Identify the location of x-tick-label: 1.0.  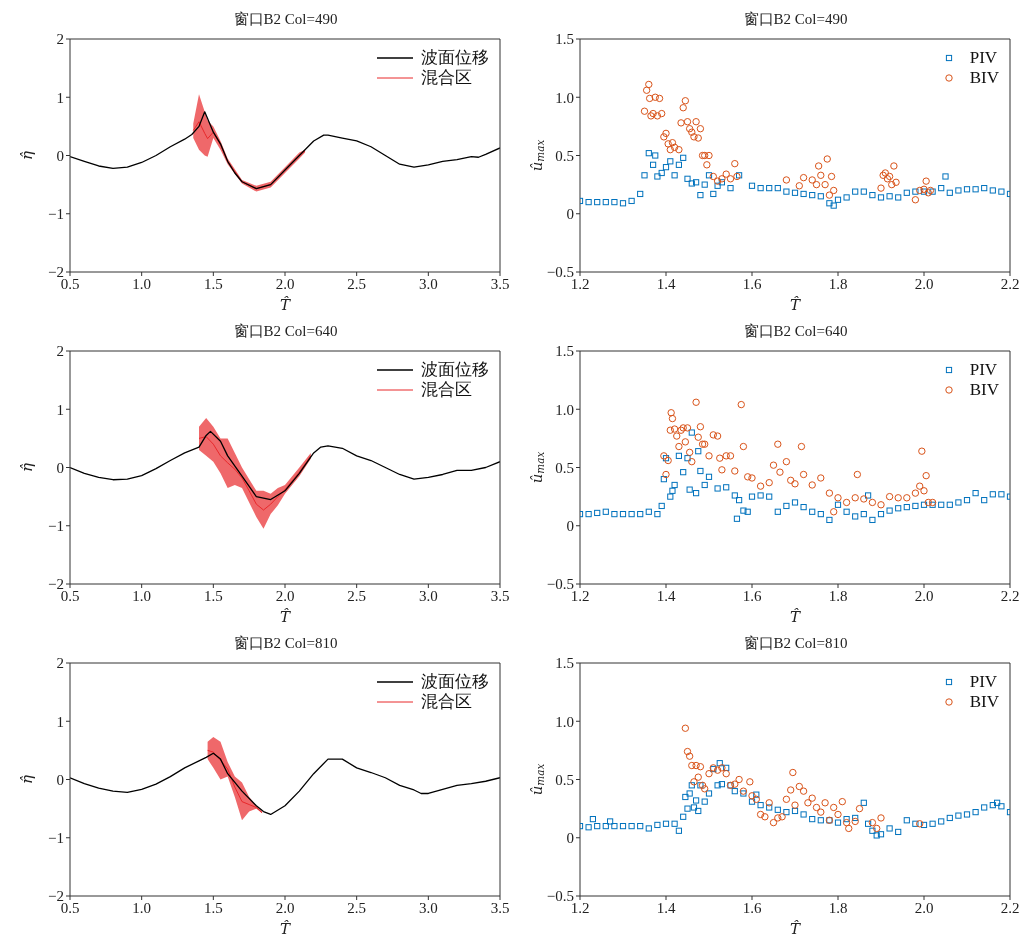
(142, 283).